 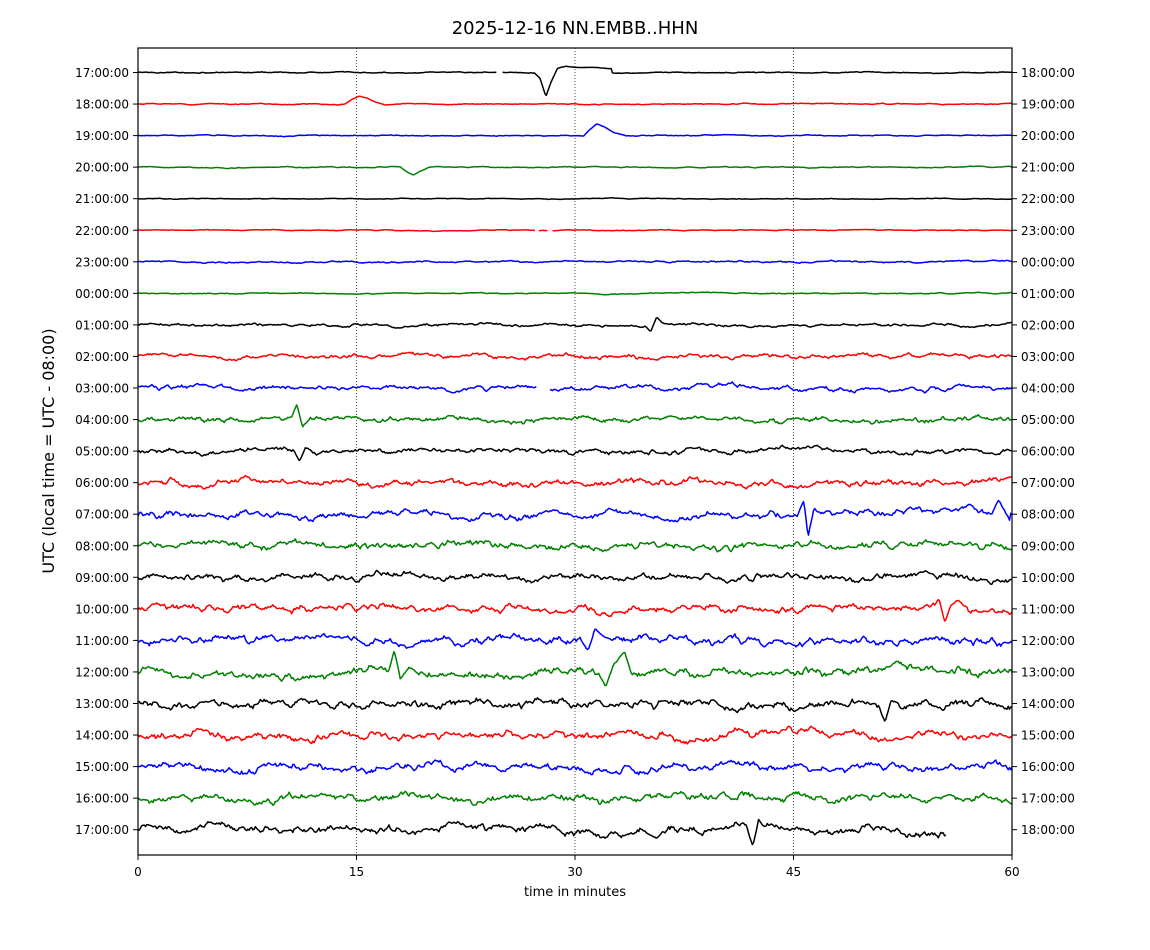 I want to click on y-axis-label: UTC (local time = UTC - 08:00), so click(x=48, y=450).